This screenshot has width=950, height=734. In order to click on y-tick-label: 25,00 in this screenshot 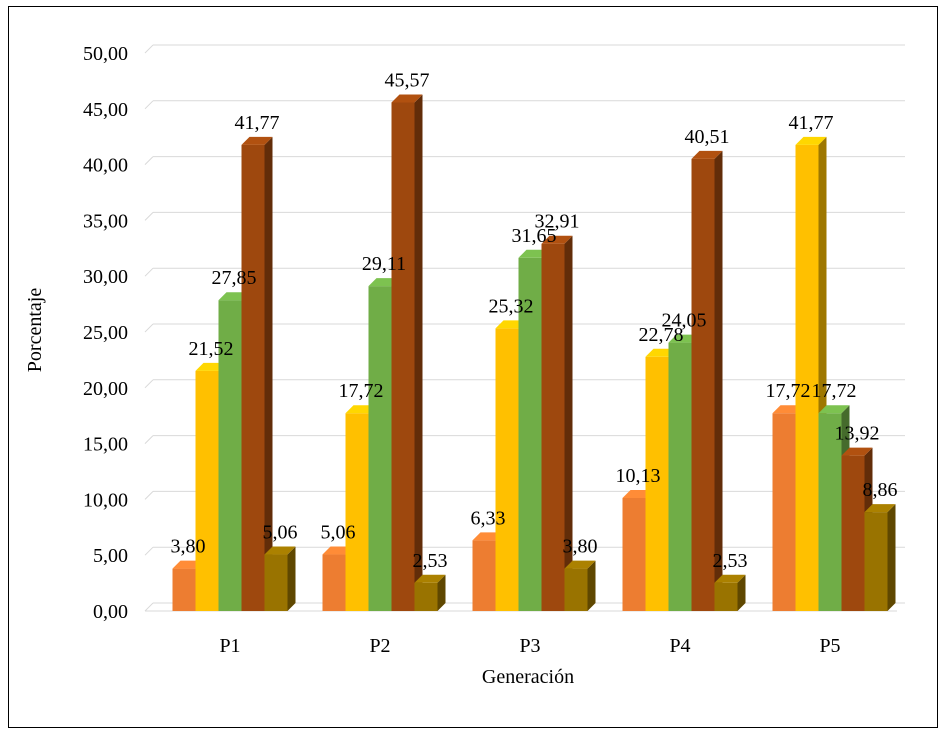, I will do `click(105, 333)`.